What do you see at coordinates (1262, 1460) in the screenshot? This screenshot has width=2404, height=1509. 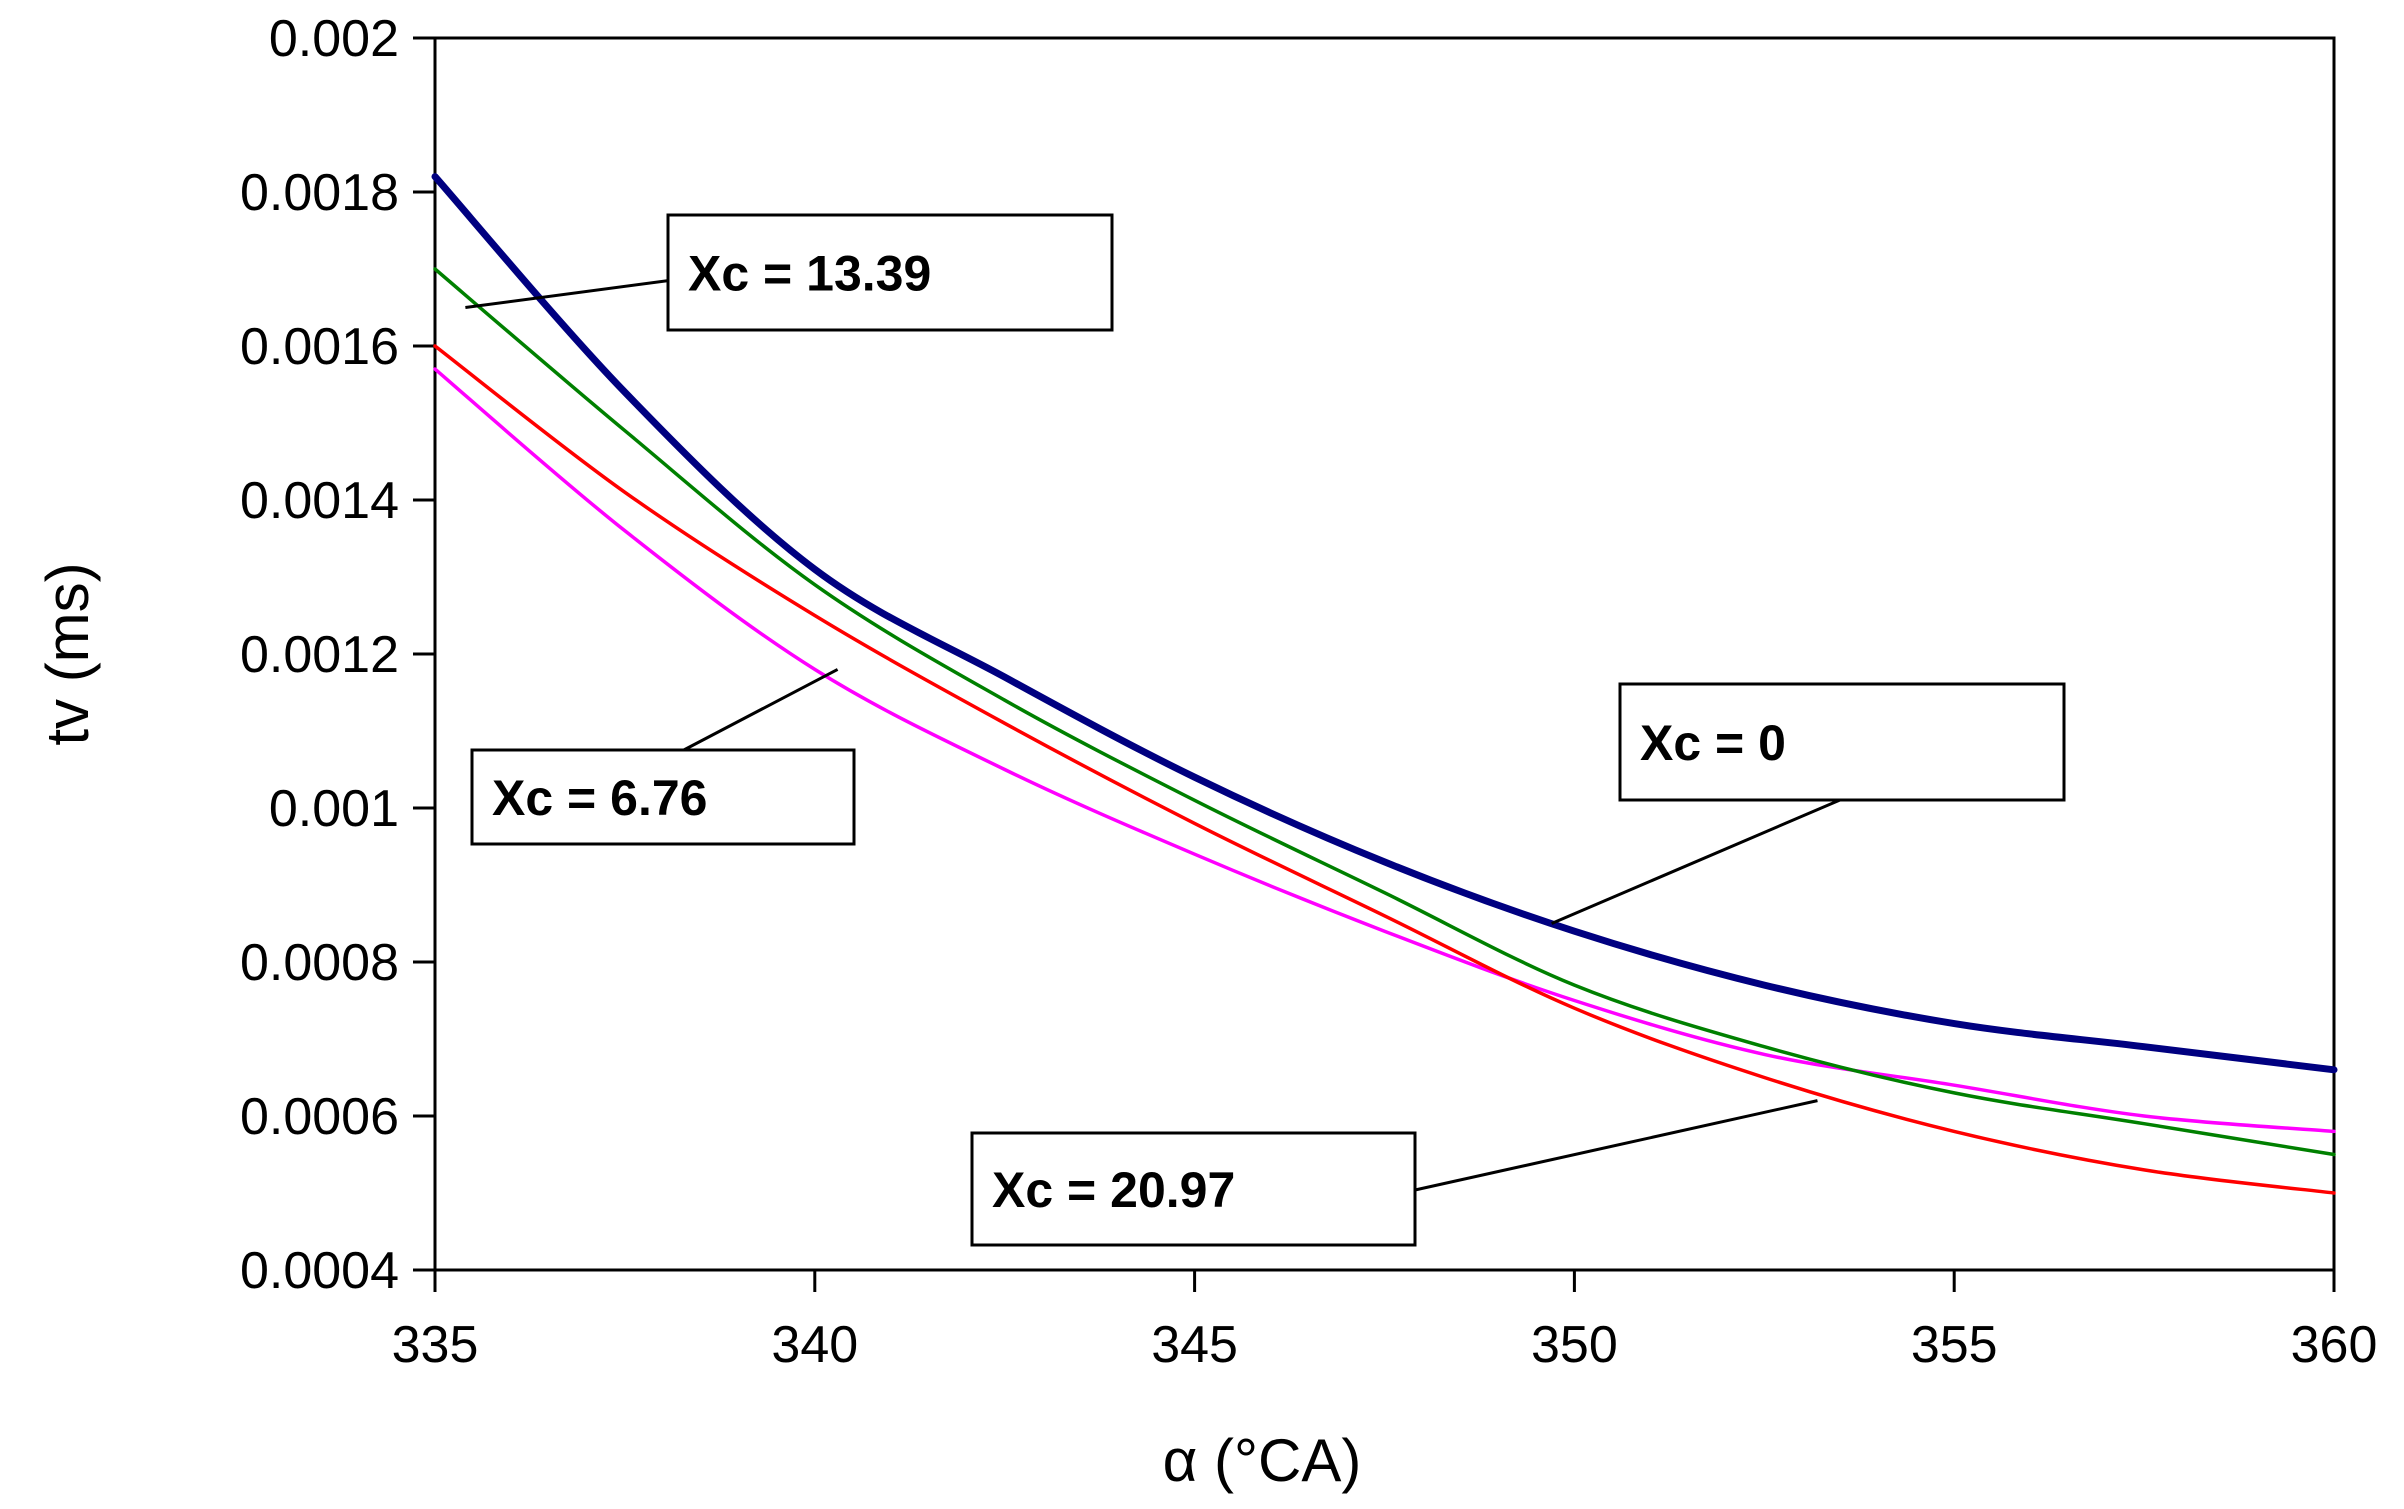 I see `x-axis-title: α (°CA)` at bounding box center [1262, 1460].